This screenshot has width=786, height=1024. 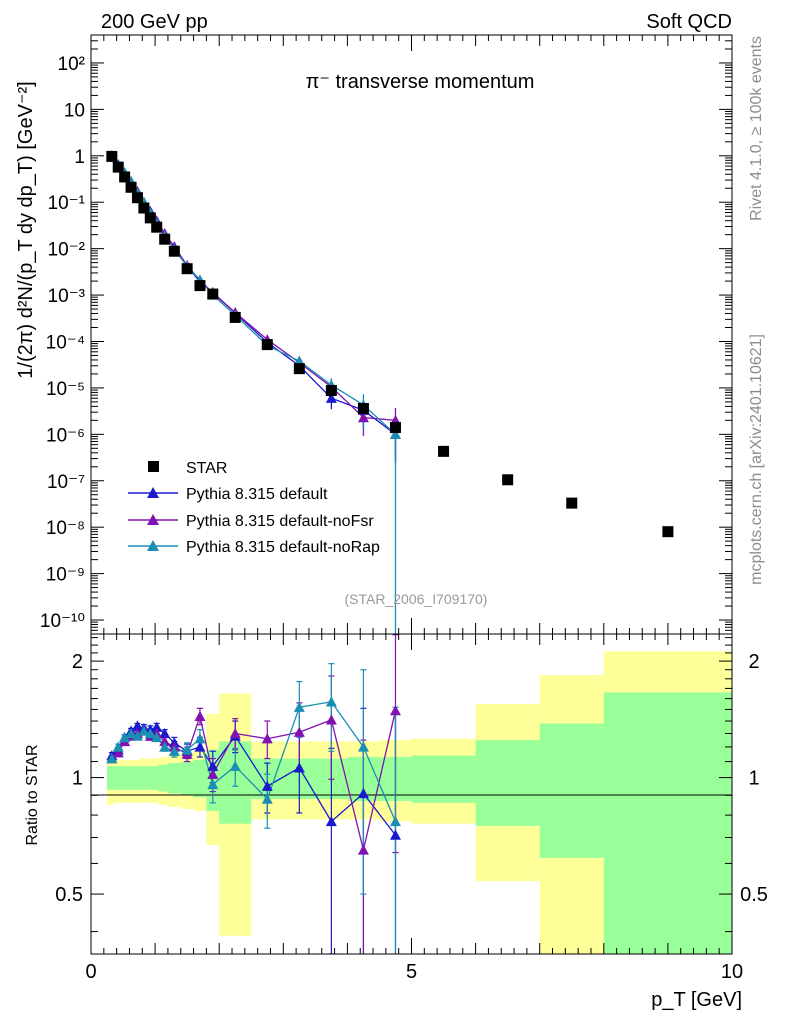 What do you see at coordinates (26, 229) in the screenshot?
I see `y-axis-label: 1/(2π) d²N/(p_T dy dp_T) [GeV⁻²]` at bounding box center [26, 229].